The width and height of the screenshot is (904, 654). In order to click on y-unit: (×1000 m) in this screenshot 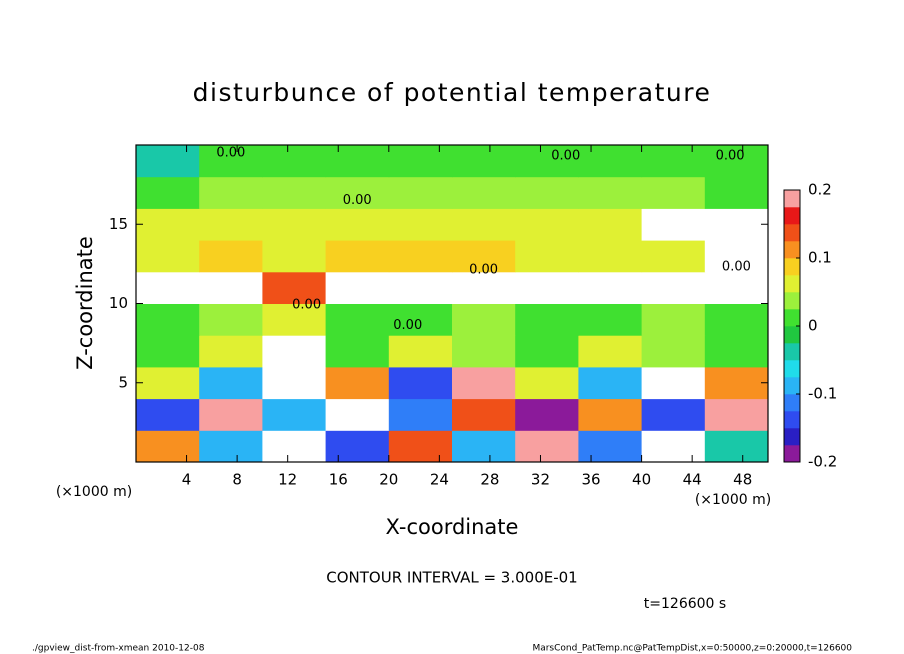, I will do `click(94, 492)`.